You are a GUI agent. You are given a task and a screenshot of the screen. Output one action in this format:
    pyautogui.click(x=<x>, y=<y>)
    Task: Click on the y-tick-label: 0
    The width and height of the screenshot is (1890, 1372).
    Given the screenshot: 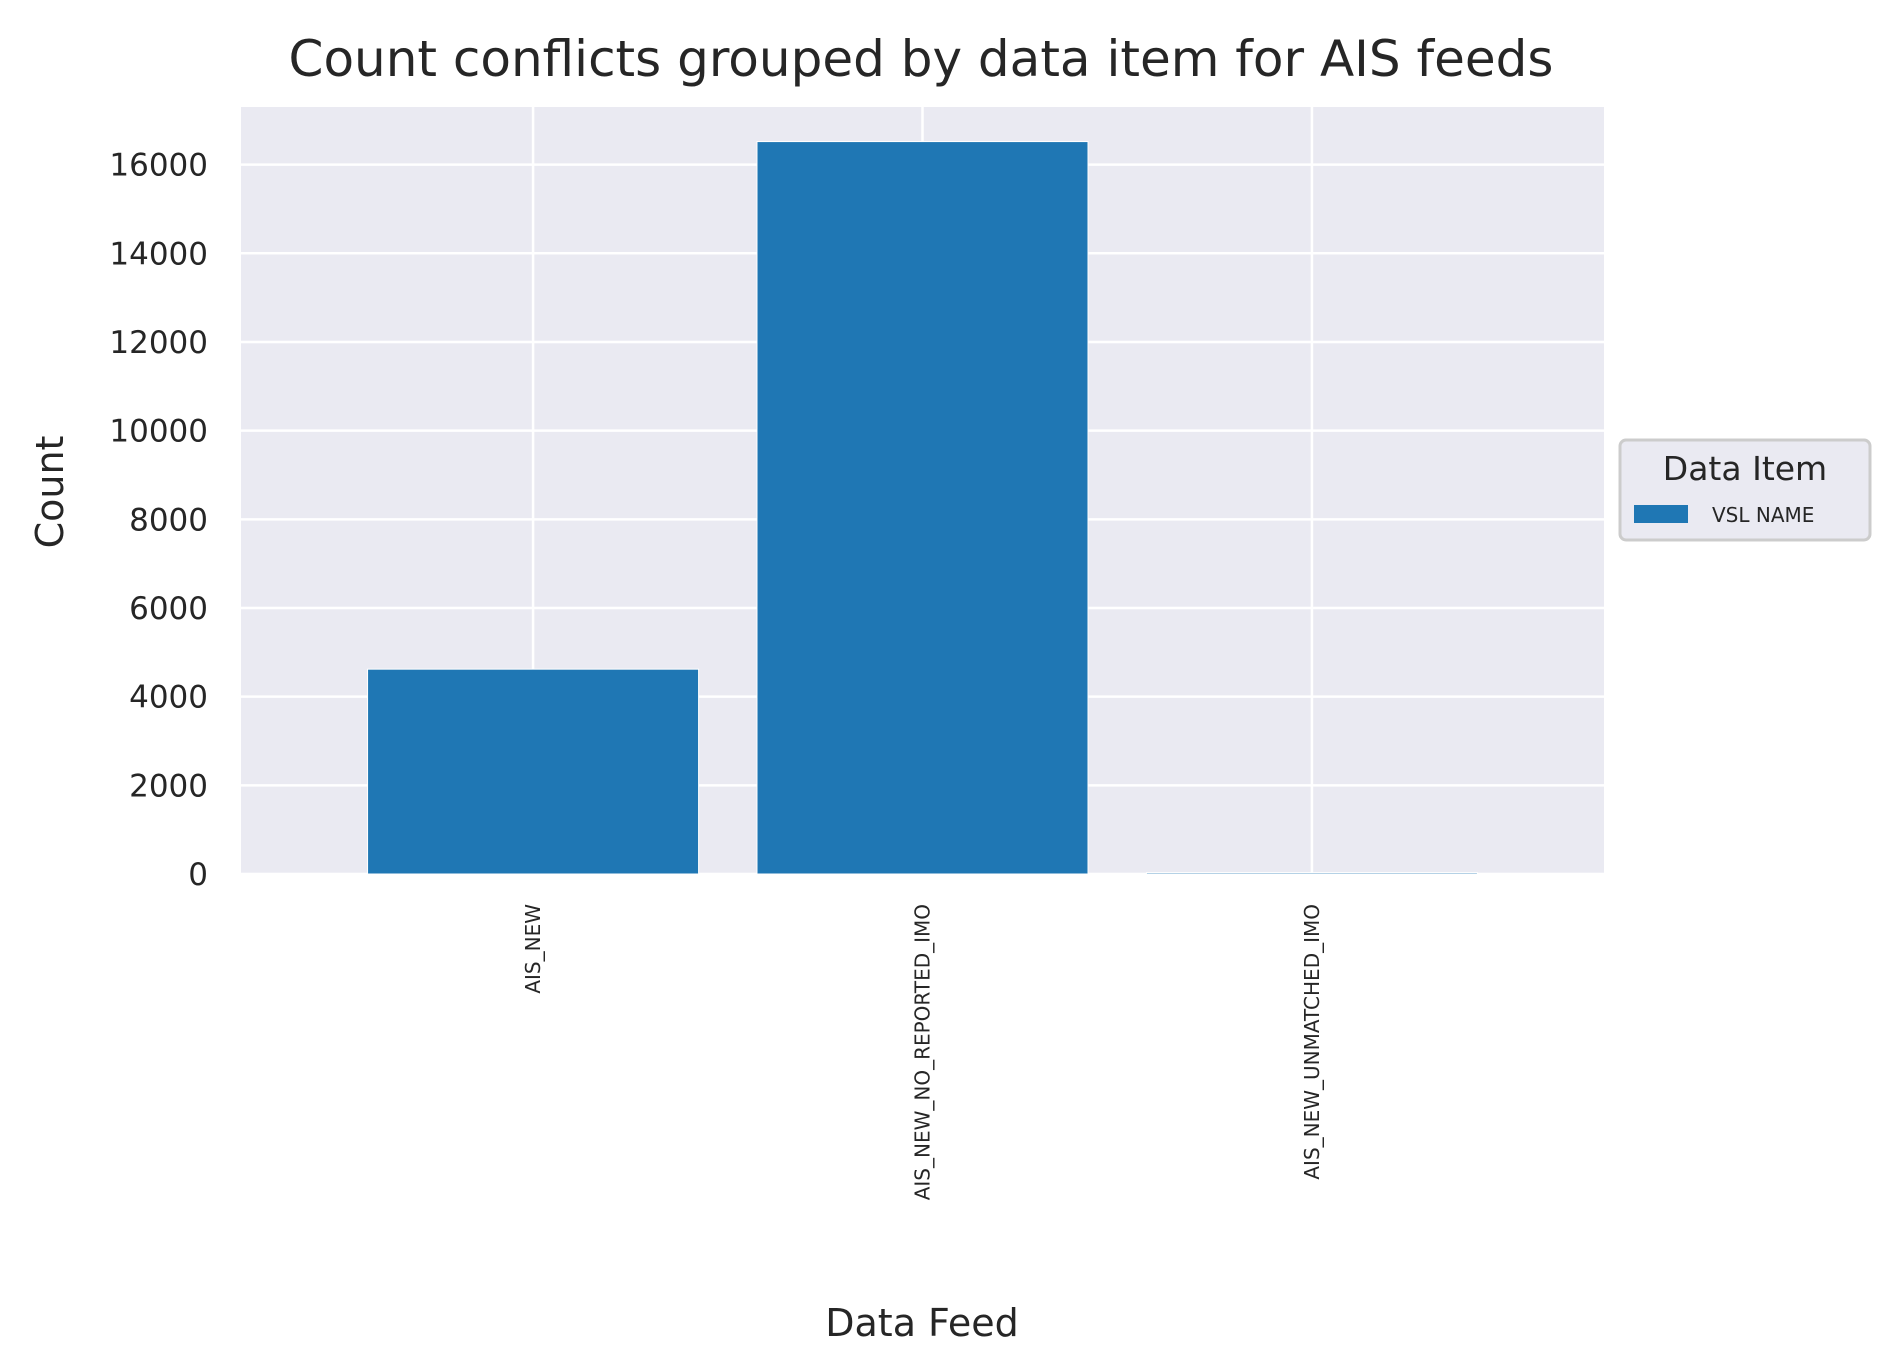 What is the action you would take?
    pyautogui.click(x=198, y=875)
    